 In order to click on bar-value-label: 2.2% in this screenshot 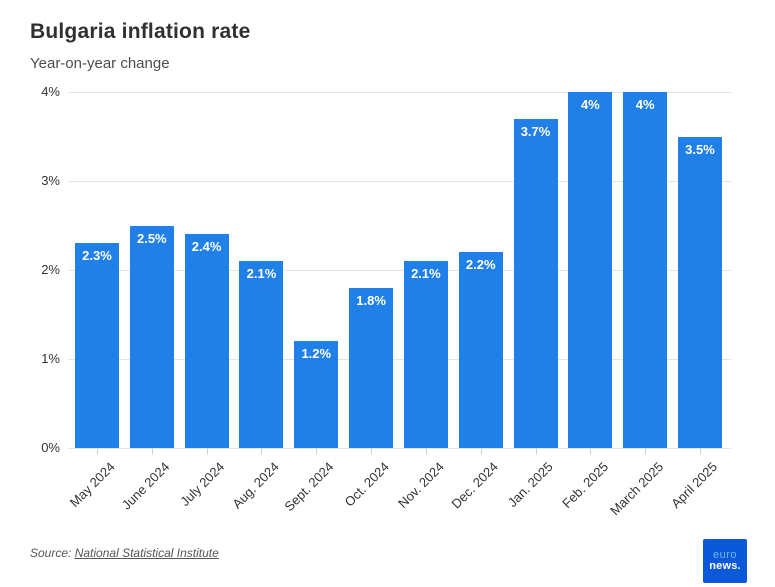, I will do `click(480, 265)`.